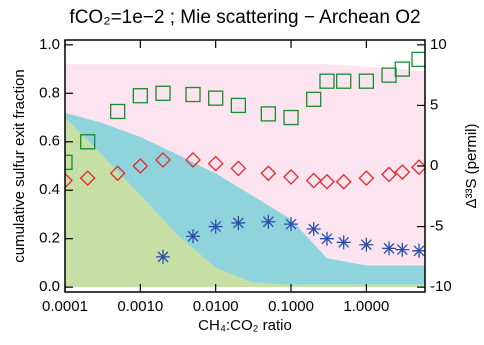 The image size is (484, 345). I want to click on x-tick-label: 0.1000, so click(291, 306).